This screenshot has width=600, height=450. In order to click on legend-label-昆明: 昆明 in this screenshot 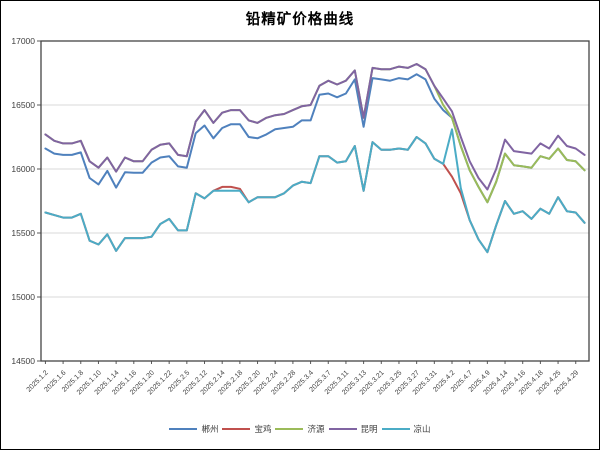, I will do `click(369, 429)`.